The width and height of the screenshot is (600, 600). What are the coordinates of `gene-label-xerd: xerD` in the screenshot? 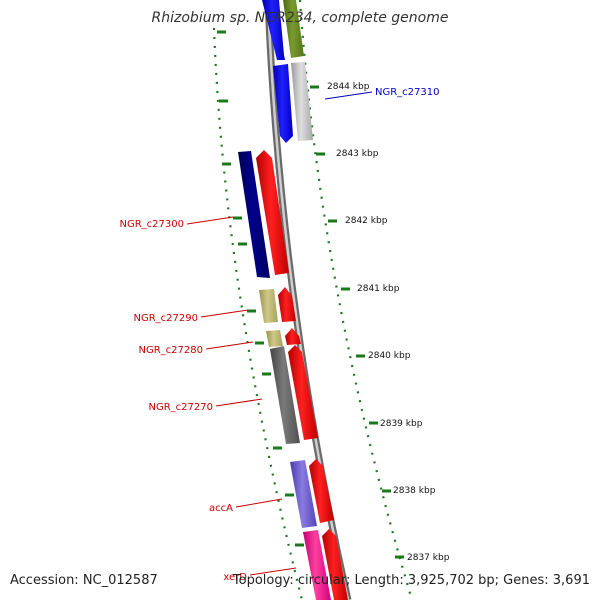 It's located at (235, 577).